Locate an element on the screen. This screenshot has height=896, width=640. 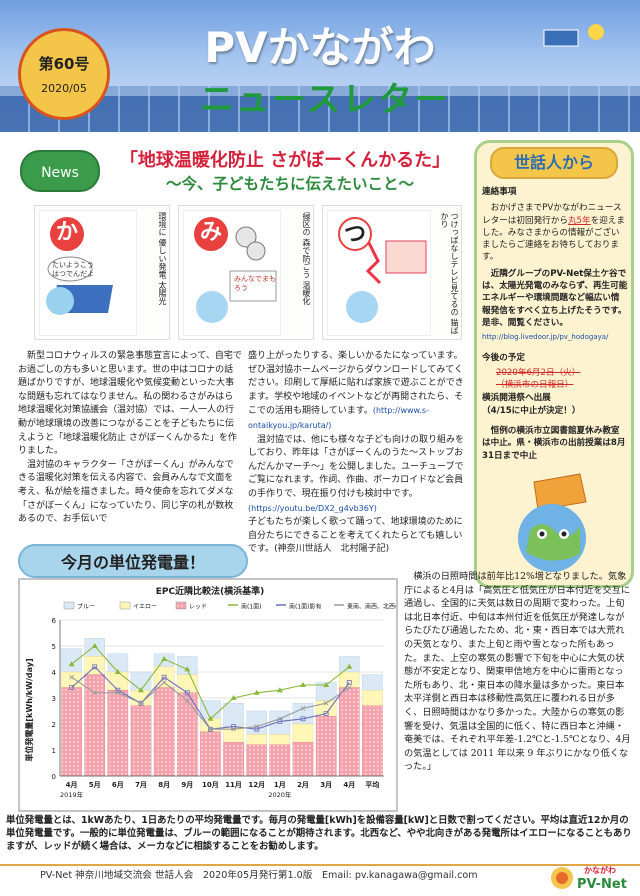
contact-emphasis: 丸5年 is located at coordinates (579, 220).